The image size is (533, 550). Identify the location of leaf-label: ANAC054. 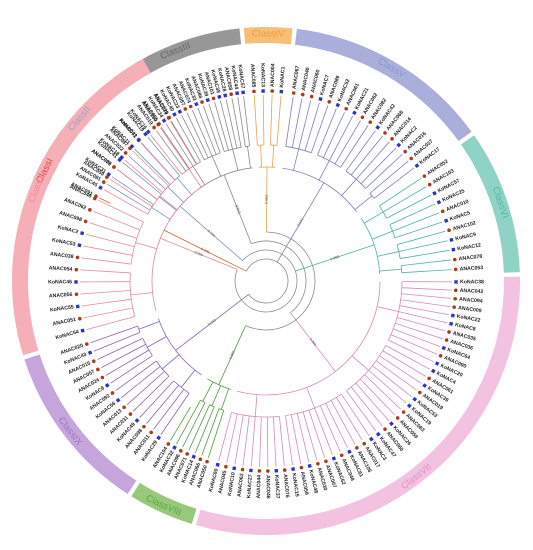
(61, 268).